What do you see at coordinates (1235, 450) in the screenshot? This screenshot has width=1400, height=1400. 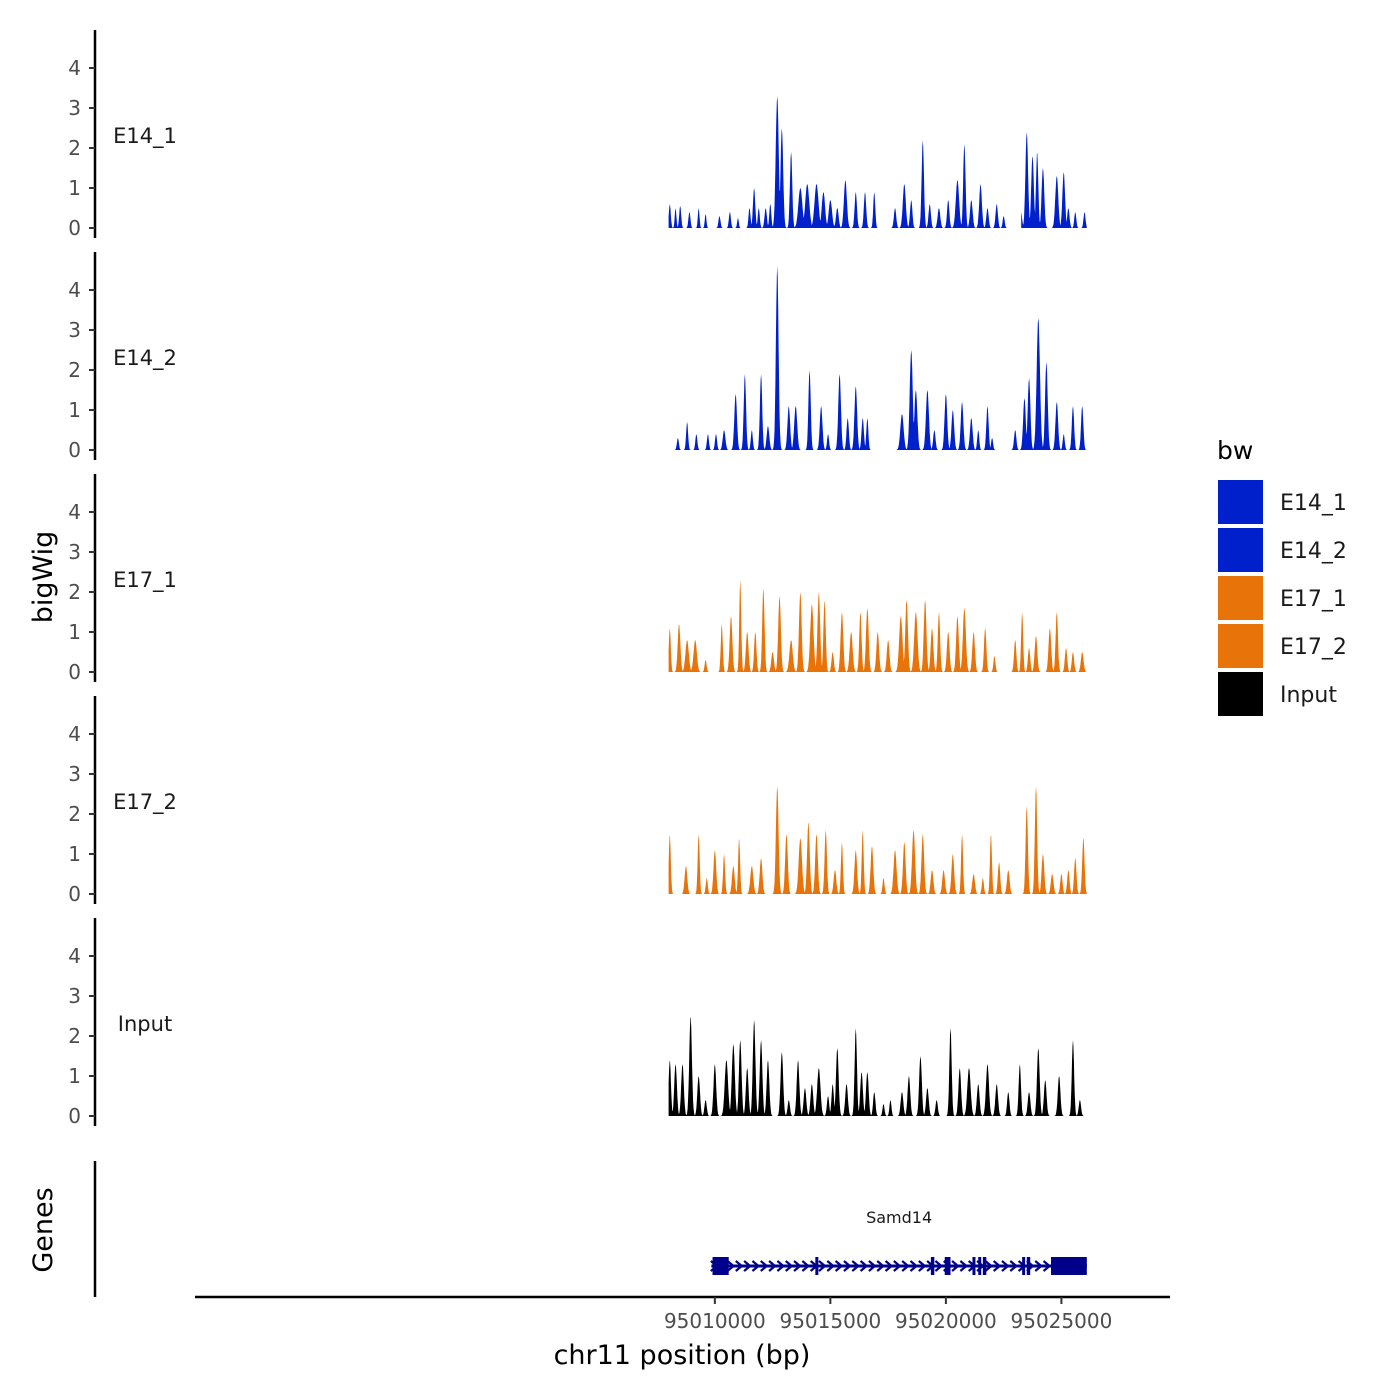 I see `legend-title: bw` at bounding box center [1235, 450].